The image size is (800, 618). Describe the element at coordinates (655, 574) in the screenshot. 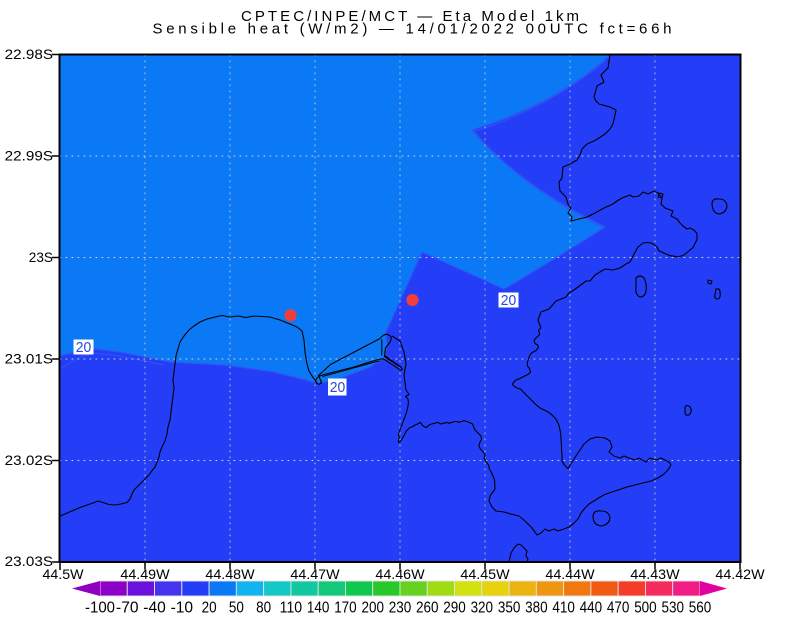

I see `svg-text: 44.43W` at that location.